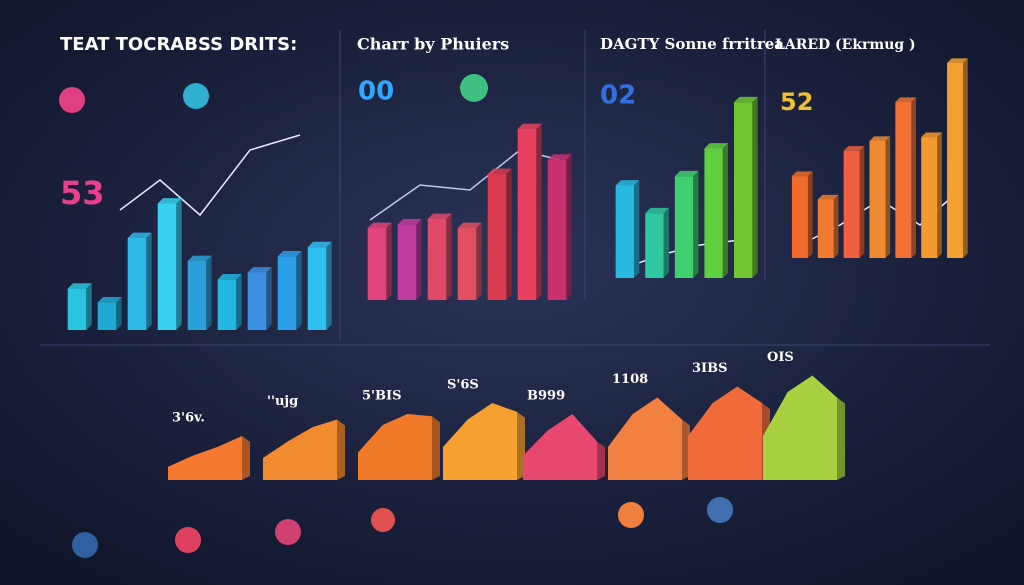  What do you see at coordinates (463, 385) in the screenshot?
I see `area-label: S'6S` at bounding box center [463, 385].